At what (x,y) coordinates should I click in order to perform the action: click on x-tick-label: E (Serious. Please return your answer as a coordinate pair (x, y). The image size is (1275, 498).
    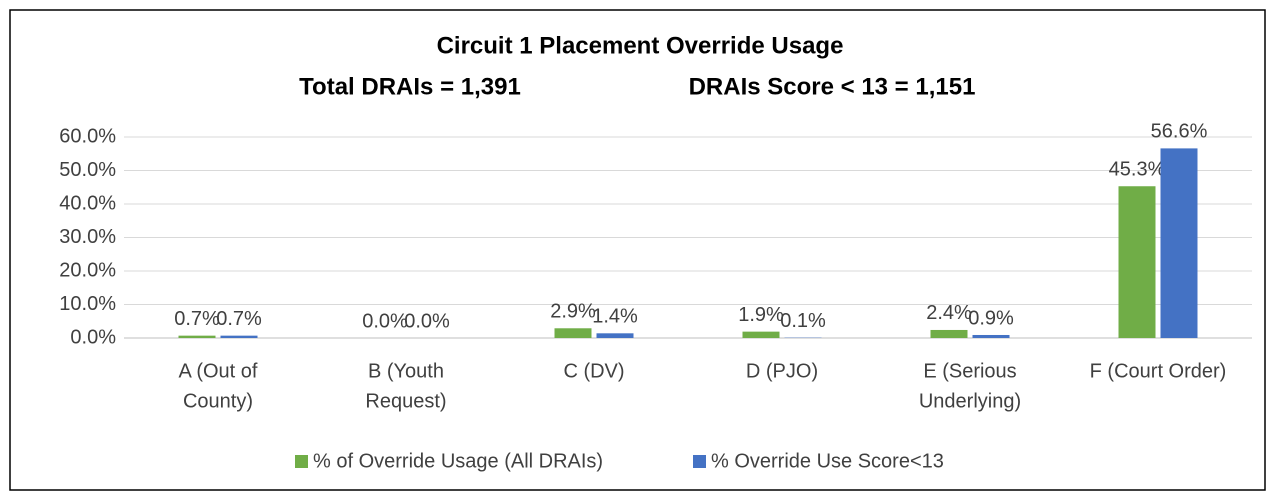
    Looking at the image, I should click on (969, 371).